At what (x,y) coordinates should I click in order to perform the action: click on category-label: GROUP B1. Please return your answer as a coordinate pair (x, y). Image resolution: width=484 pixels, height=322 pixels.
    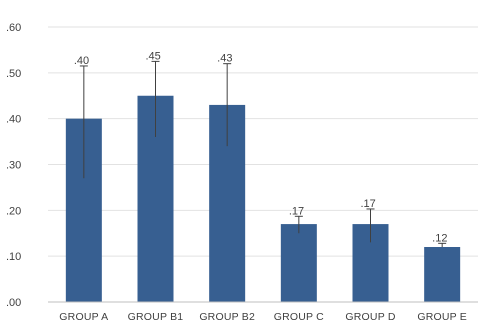
    Looking at the image, I should click on (156, 316).